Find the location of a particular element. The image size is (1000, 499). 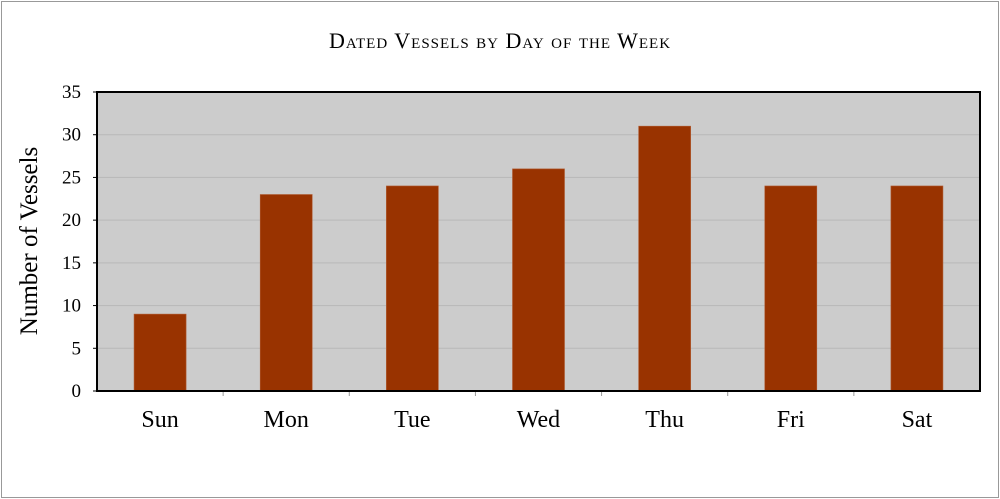

bar-tue is located at coordinates (412, 288).